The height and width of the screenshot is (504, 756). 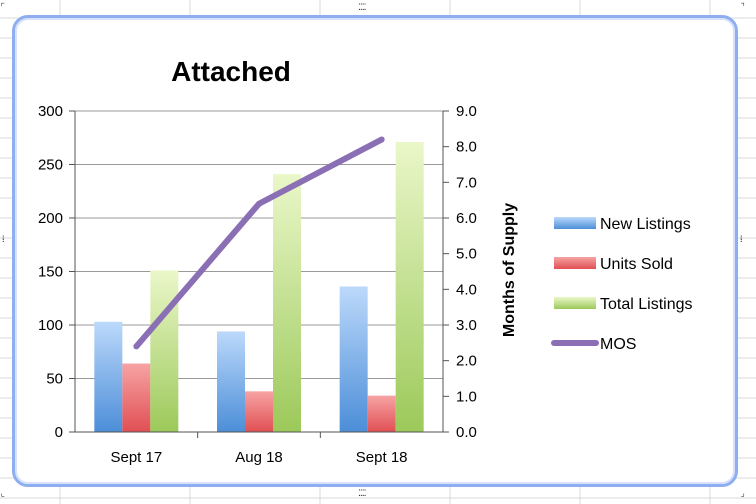 What do you see at coordinates (743, 494) in the screenshot?
I see `resize-handle-bottom-right: ⌟` at bounding box center [743, 494].